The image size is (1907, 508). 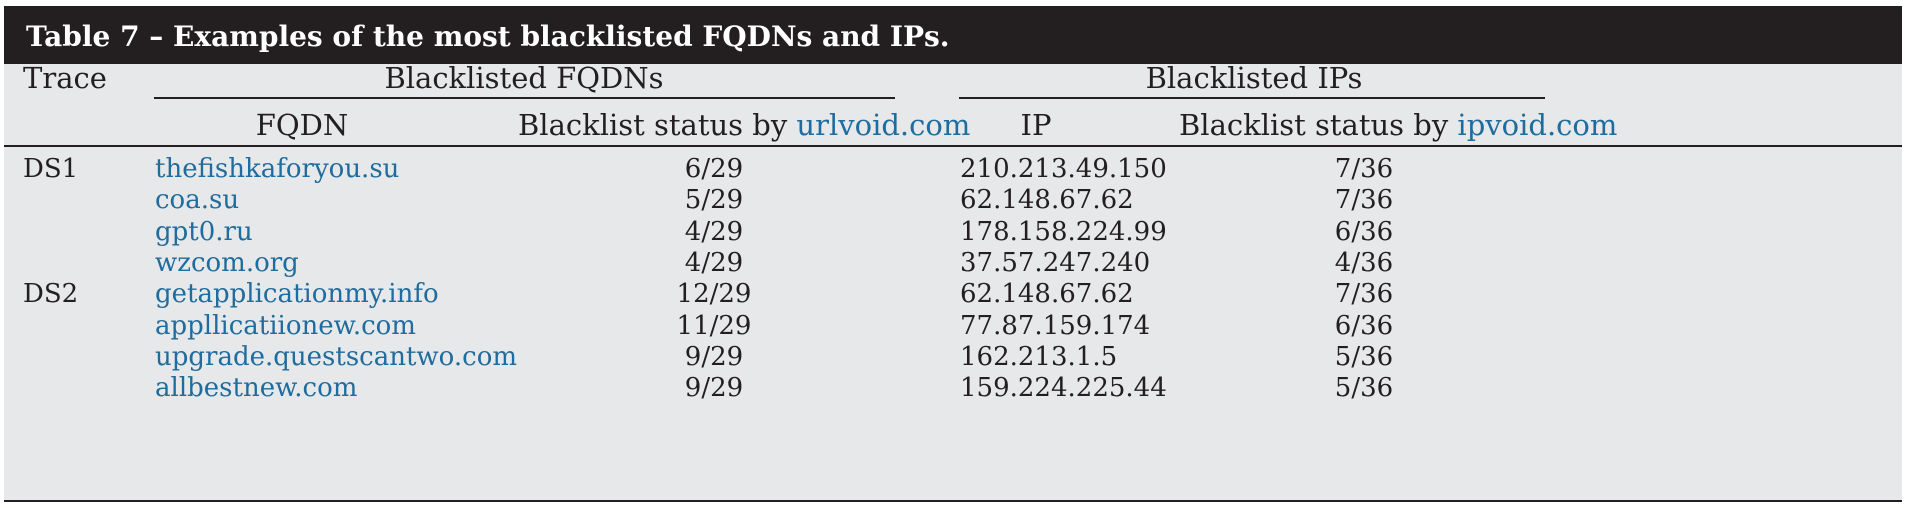 What do you see at coordinates (256, 388) in the screenshot?
I see `fqdn-cell: allbestnew.com` at bounding box center [256, 388].